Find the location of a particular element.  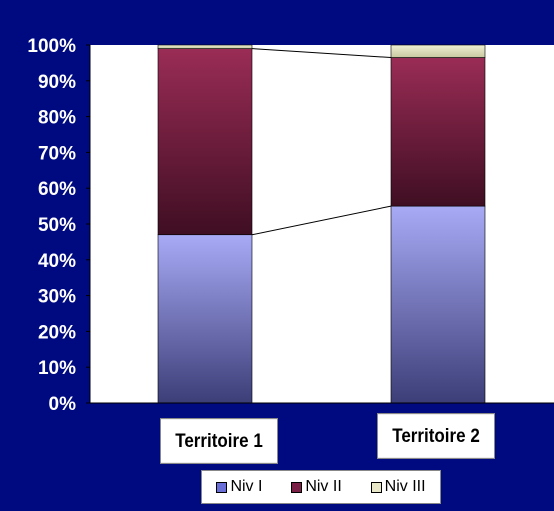

y-tick-label: 80% is located at coordinates (57, 118).